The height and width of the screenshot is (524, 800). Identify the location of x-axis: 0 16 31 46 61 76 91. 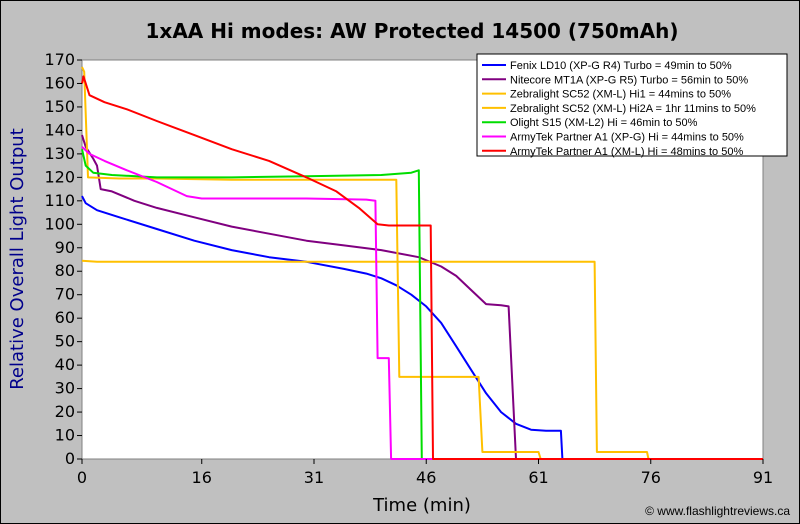
(425, 473).